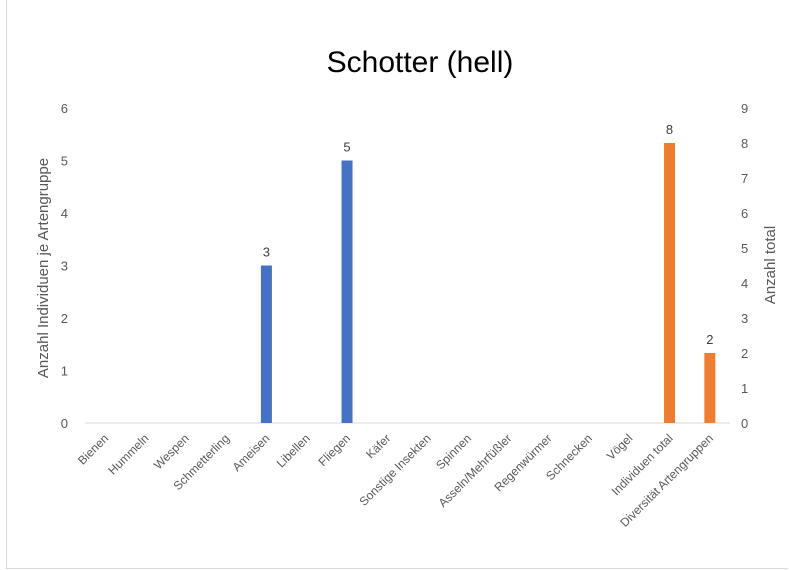 The width and height of the screenshot is (789, 570). Describe the element at coordinates (93, 449) in the screenshot. I see `x-tick-label: Bienen` at that location.